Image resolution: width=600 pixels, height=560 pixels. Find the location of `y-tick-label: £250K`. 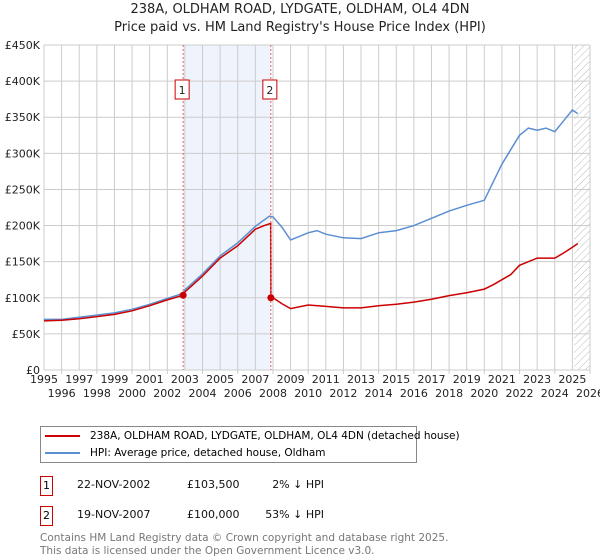

y-tick-label: £250K is located at coordinates (23, 189).